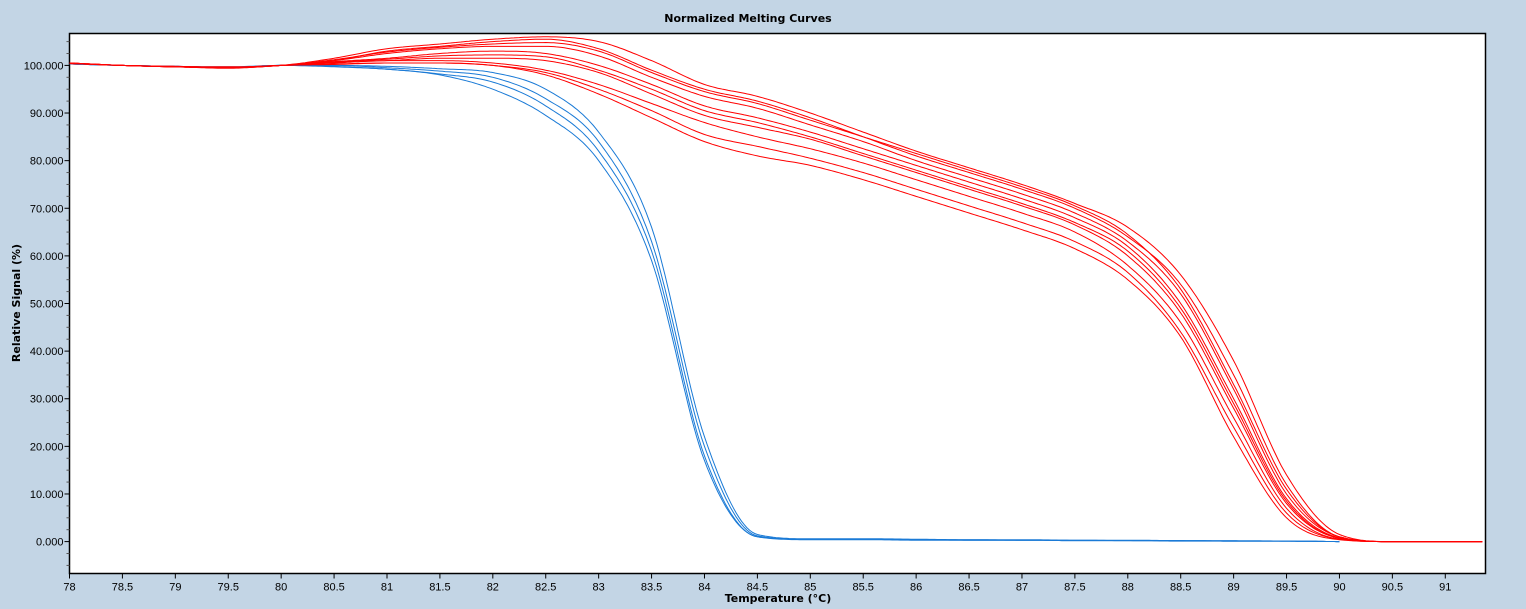 This screenshot has height=609, width=1526. Describe the element at coordinates (493, 588) in the screenshot. I see `x-tick-label: 82` at that location.